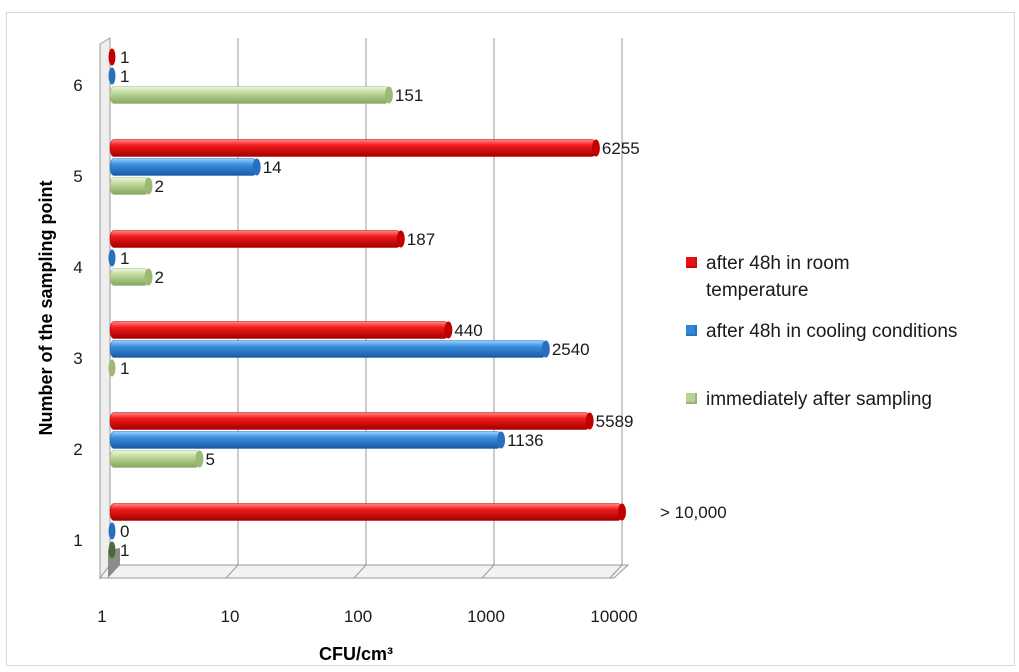 This screenshot has width=1019, height=672. What do you see at coordinates (832, 331) in the screenshot?
I see `legend-label: after 48h in cooling conditions` at bounding box center [832, 331].